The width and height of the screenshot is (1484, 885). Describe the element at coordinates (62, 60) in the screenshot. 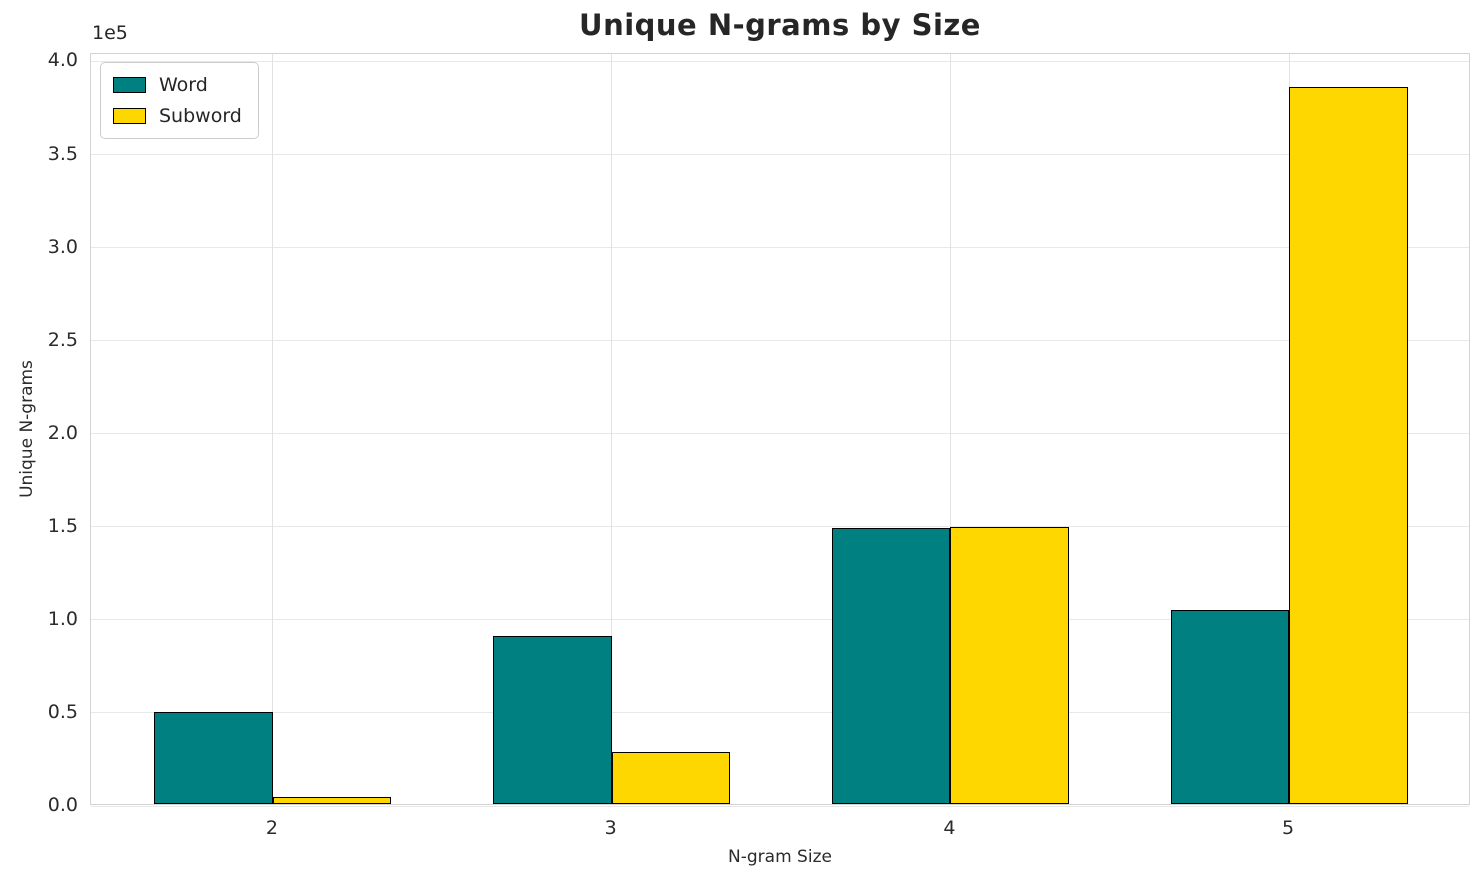

I see `ytick-label-4.0: 4.0` at that location.